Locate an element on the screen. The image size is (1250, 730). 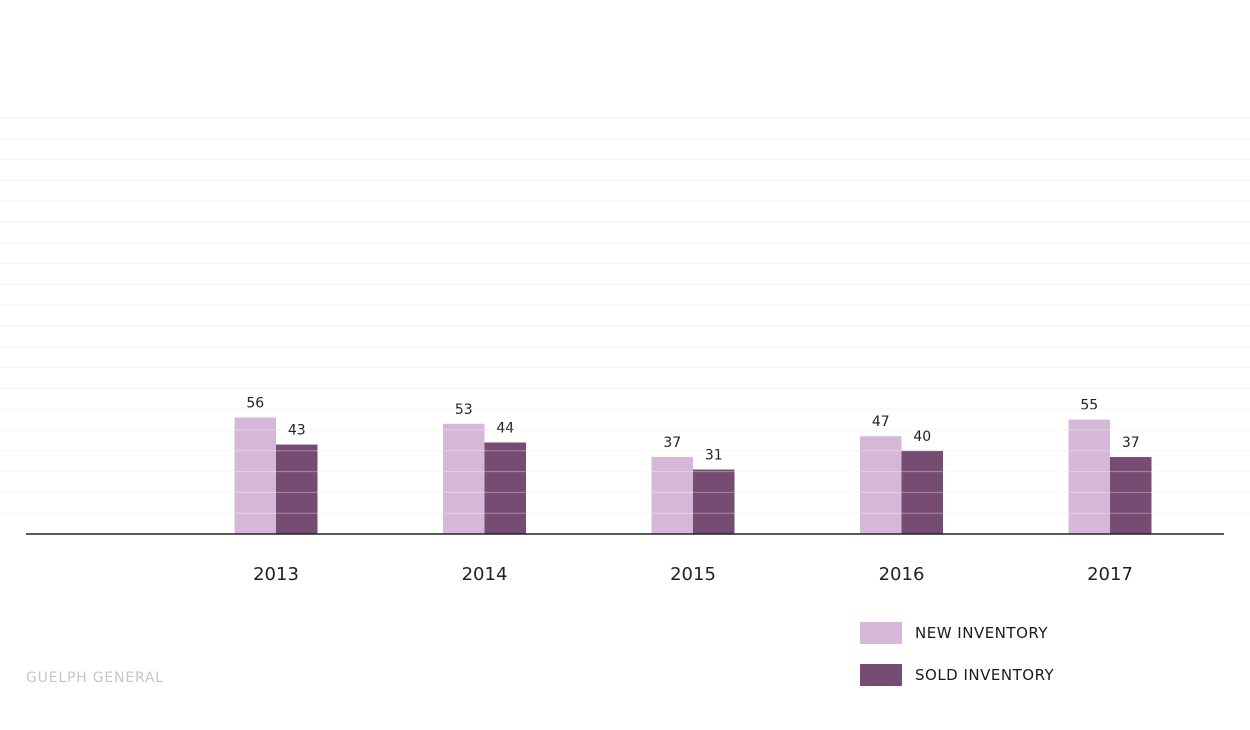
bar-sold-2016 is located at coordinates (922, 492).